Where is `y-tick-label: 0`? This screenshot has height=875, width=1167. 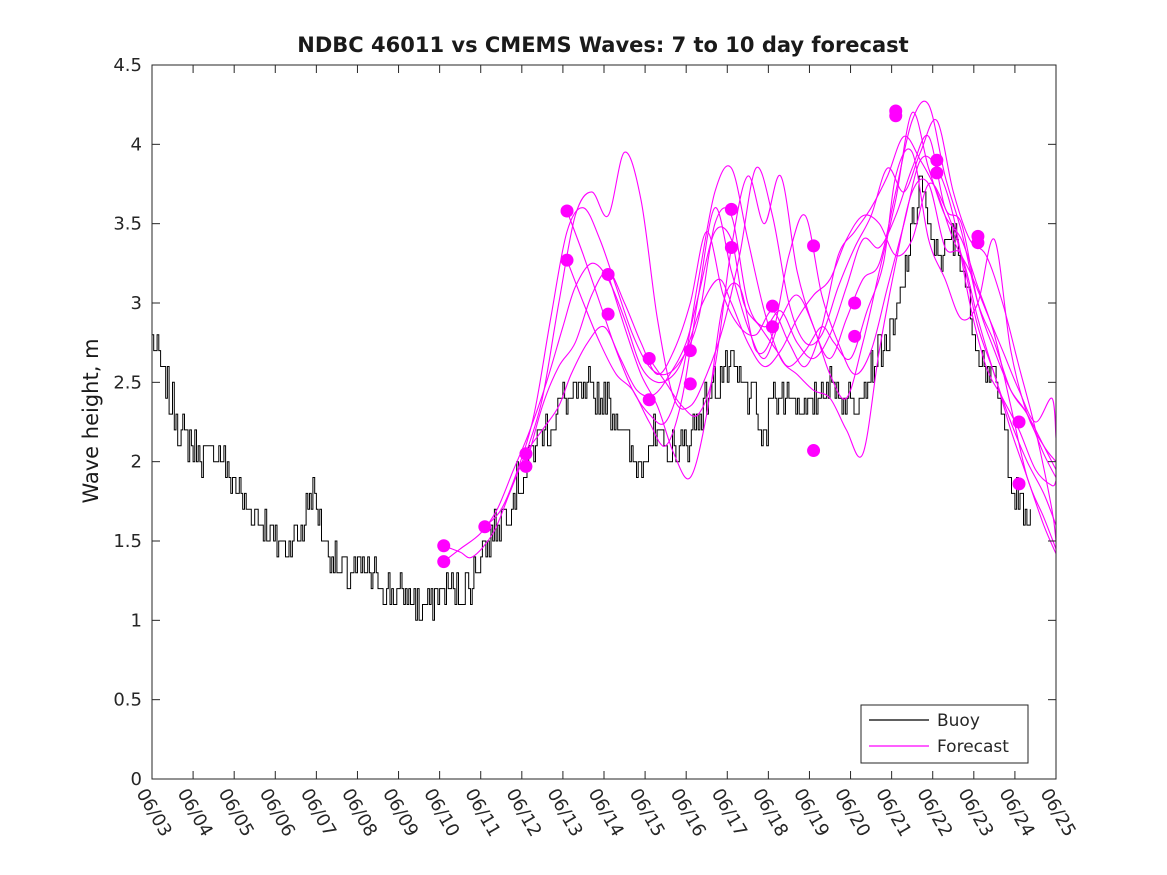 y-tick-label: 0 is located at coordinates (136, 779).